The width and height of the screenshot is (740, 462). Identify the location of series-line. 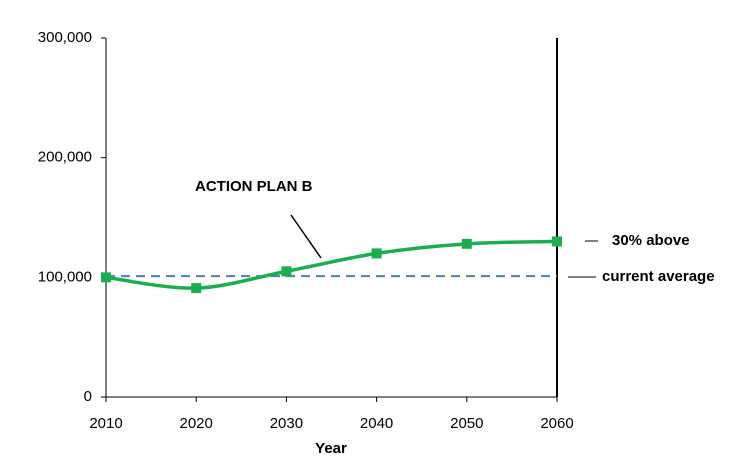
(331, 264).